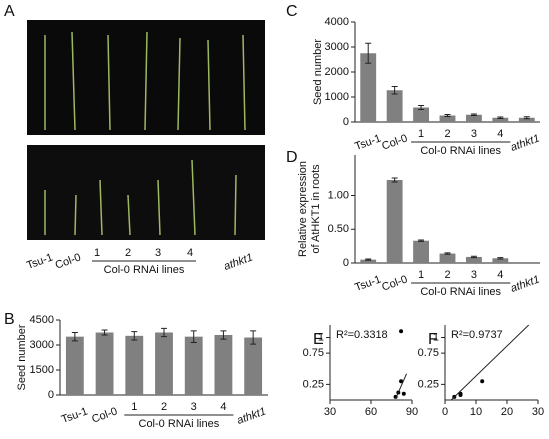 The image size is (549, 439). What do you see at coordinates (338, 229) in the screenshot?
I see `y-tick-label: 0.50` at bounding box center [338, 229].